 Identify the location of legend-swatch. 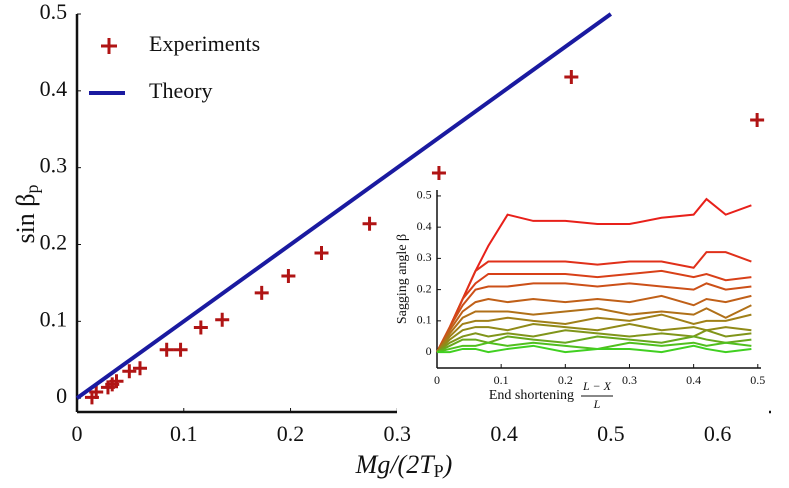
(109, 46).